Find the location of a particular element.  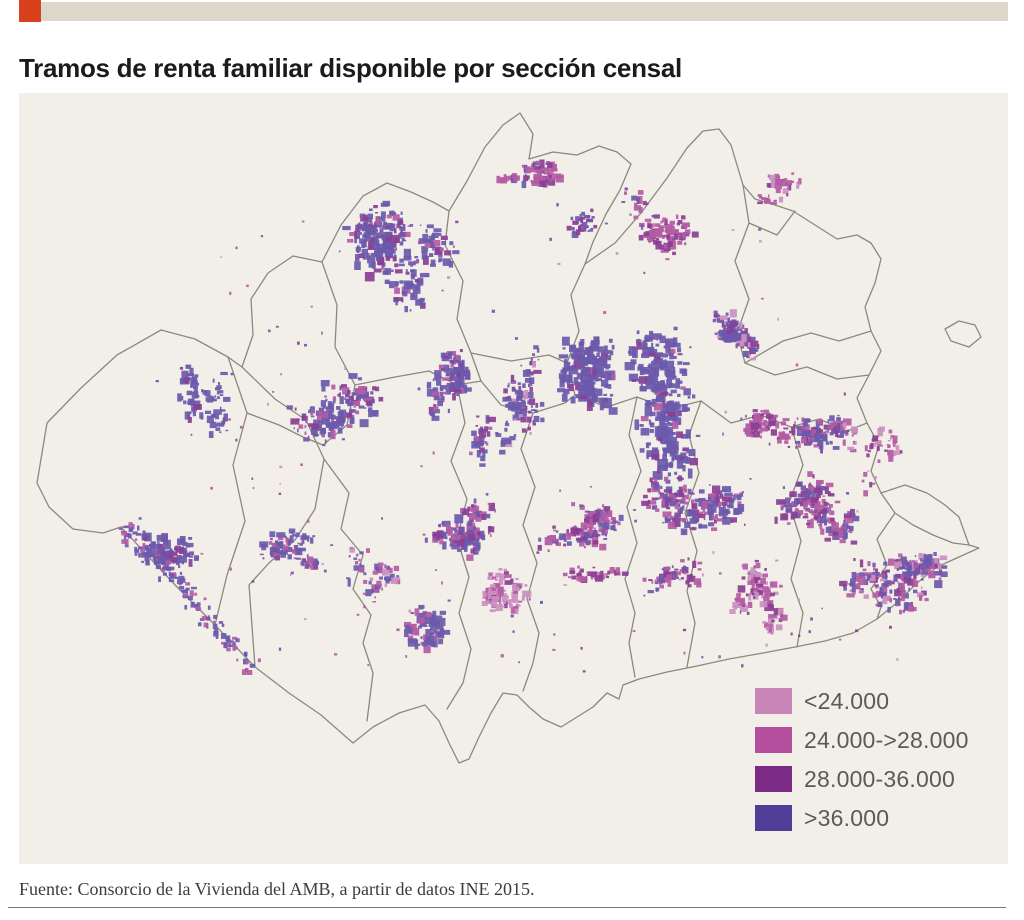

legend-label-24-28: 24.000->28.000 is located at coordinates (886, 739).